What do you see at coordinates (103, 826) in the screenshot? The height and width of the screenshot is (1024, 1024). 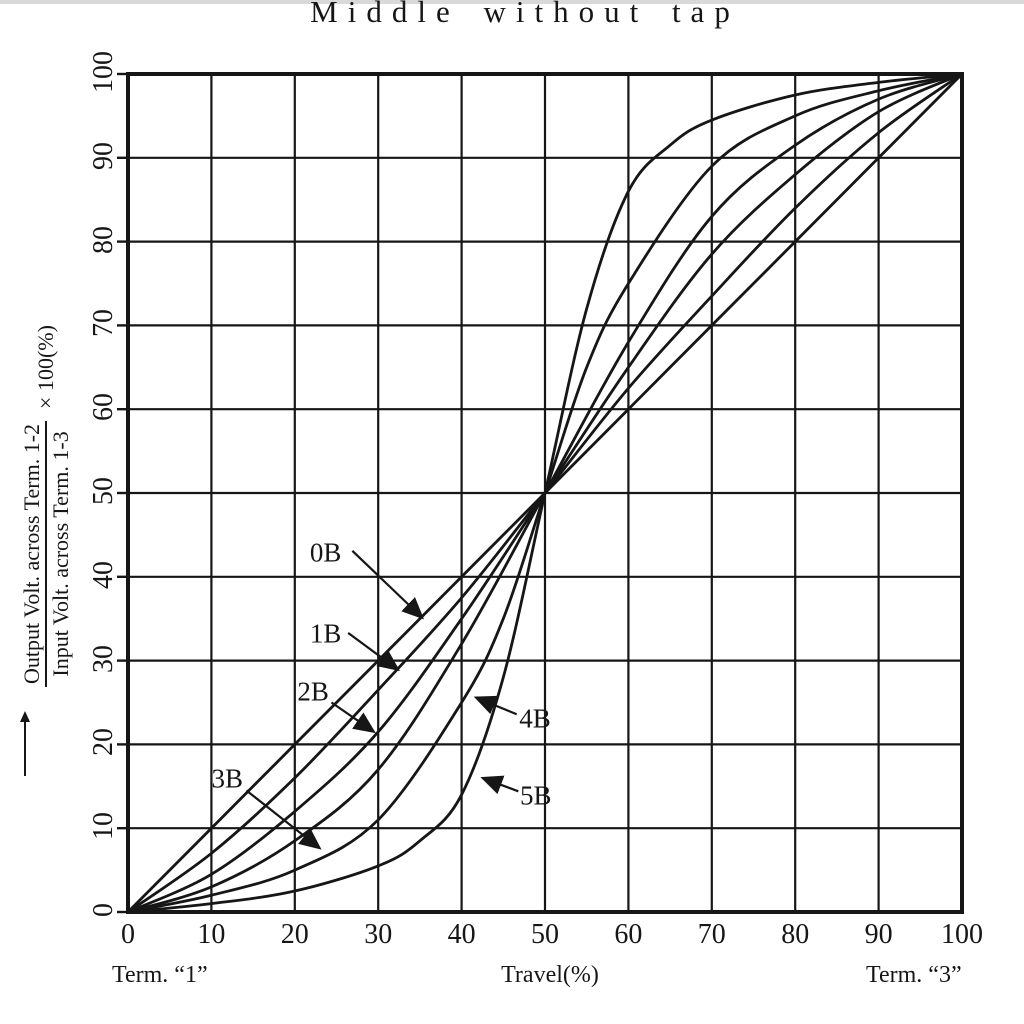 I see `y-tick-10: 10` at bounding box center [103, 826].